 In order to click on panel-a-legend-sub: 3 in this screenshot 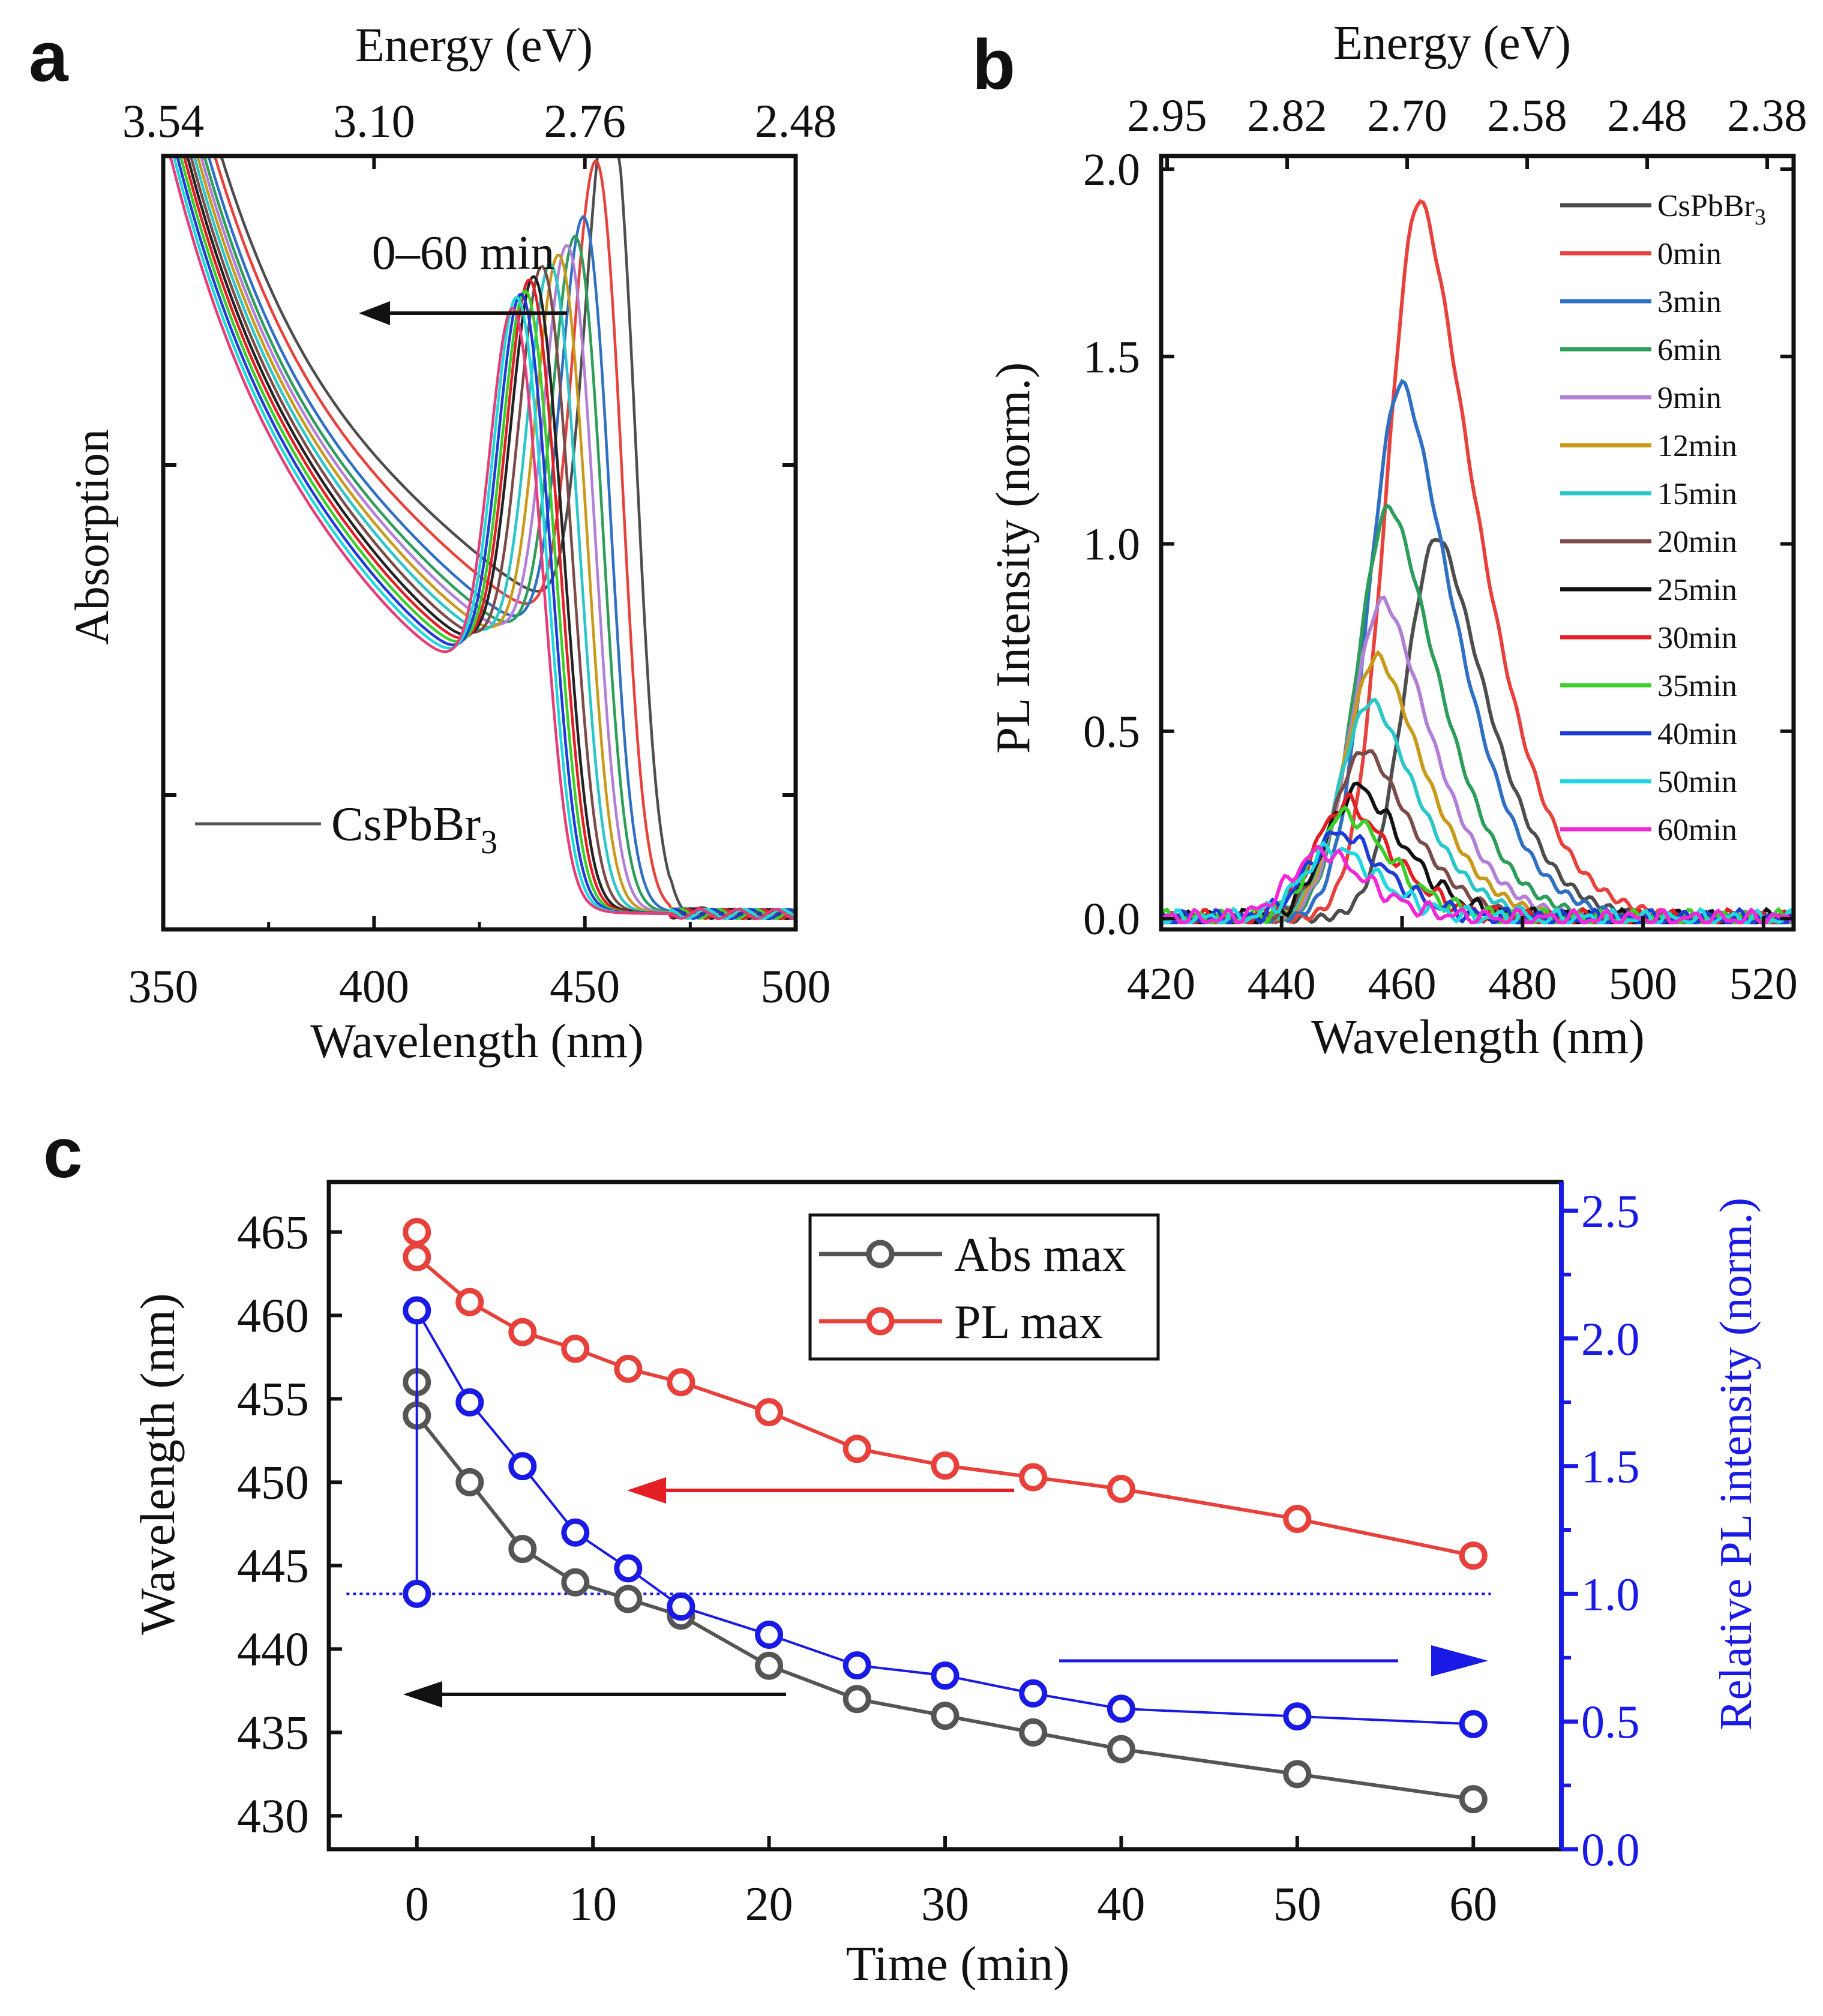, I will do `click(489, 842)`.